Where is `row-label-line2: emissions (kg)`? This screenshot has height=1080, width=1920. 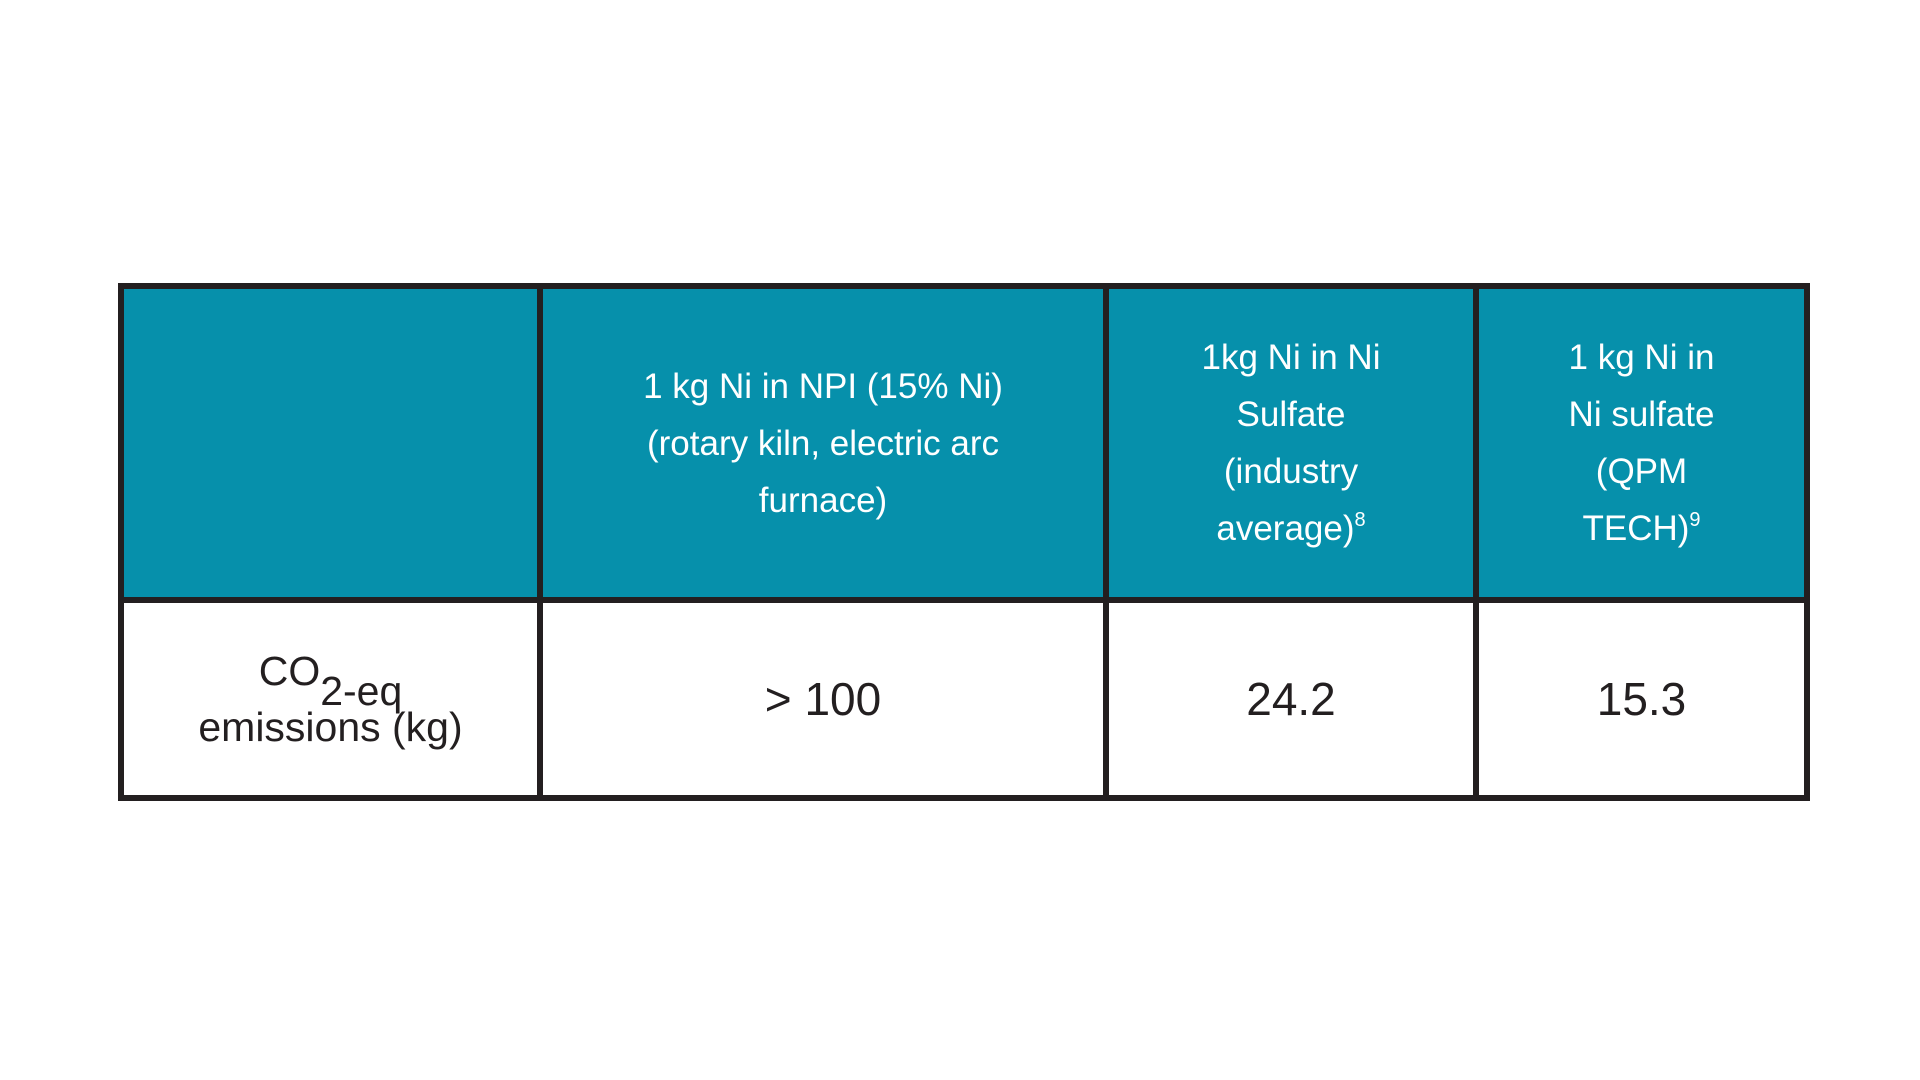
row-label-line2: emissions (kg) is located at coordinates (330, 727).